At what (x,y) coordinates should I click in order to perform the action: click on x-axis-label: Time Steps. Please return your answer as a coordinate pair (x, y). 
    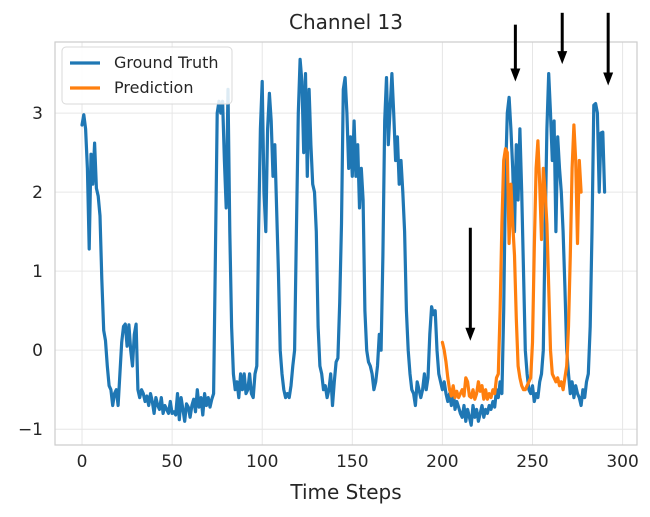
    Looking at the image, I should click on (345, 492).